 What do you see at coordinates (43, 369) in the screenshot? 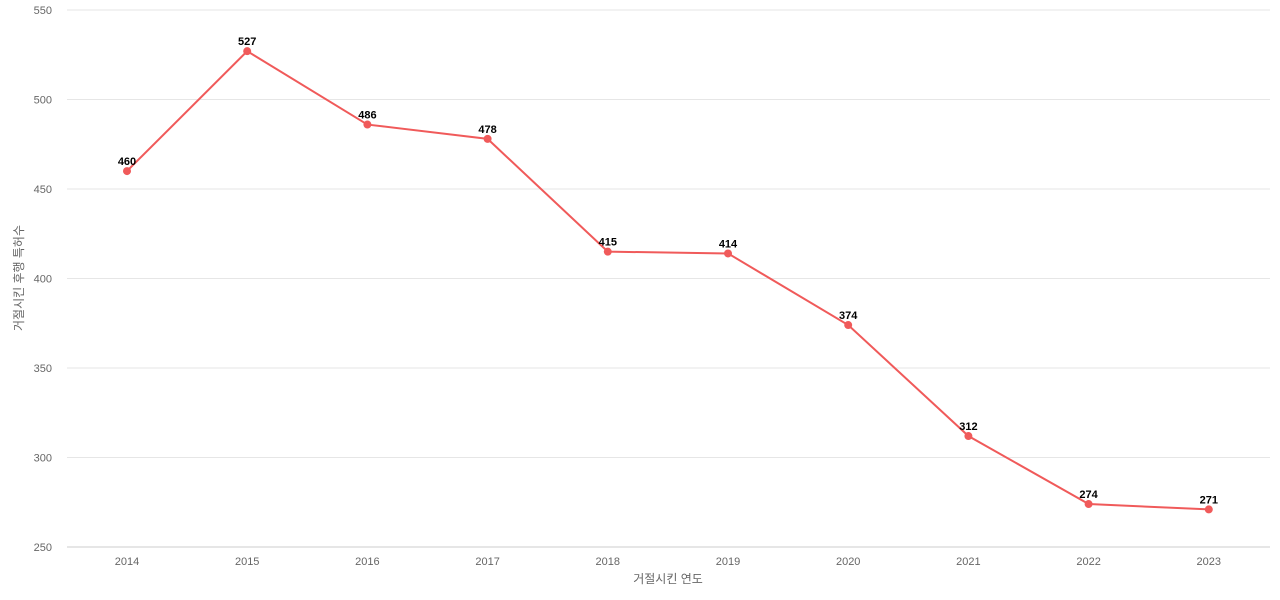
I see `y-tick-label: 350` at bounding box center [43, 369].